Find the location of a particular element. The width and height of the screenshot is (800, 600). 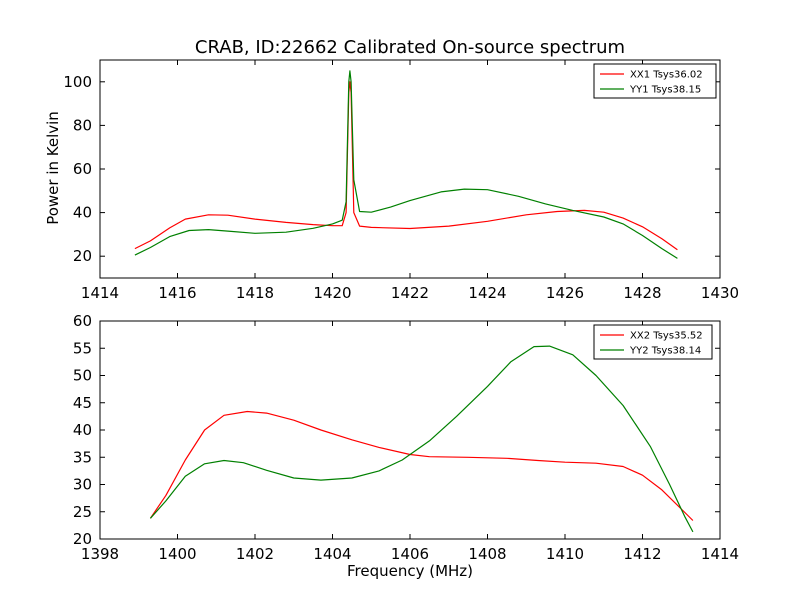

x-tick-label: 1426 is located at coordinates (565, 293).